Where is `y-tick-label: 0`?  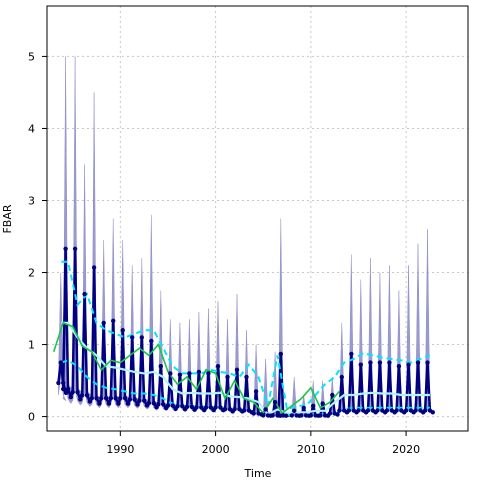 y-tick-label: 0 is located at coordinates (31, 417).